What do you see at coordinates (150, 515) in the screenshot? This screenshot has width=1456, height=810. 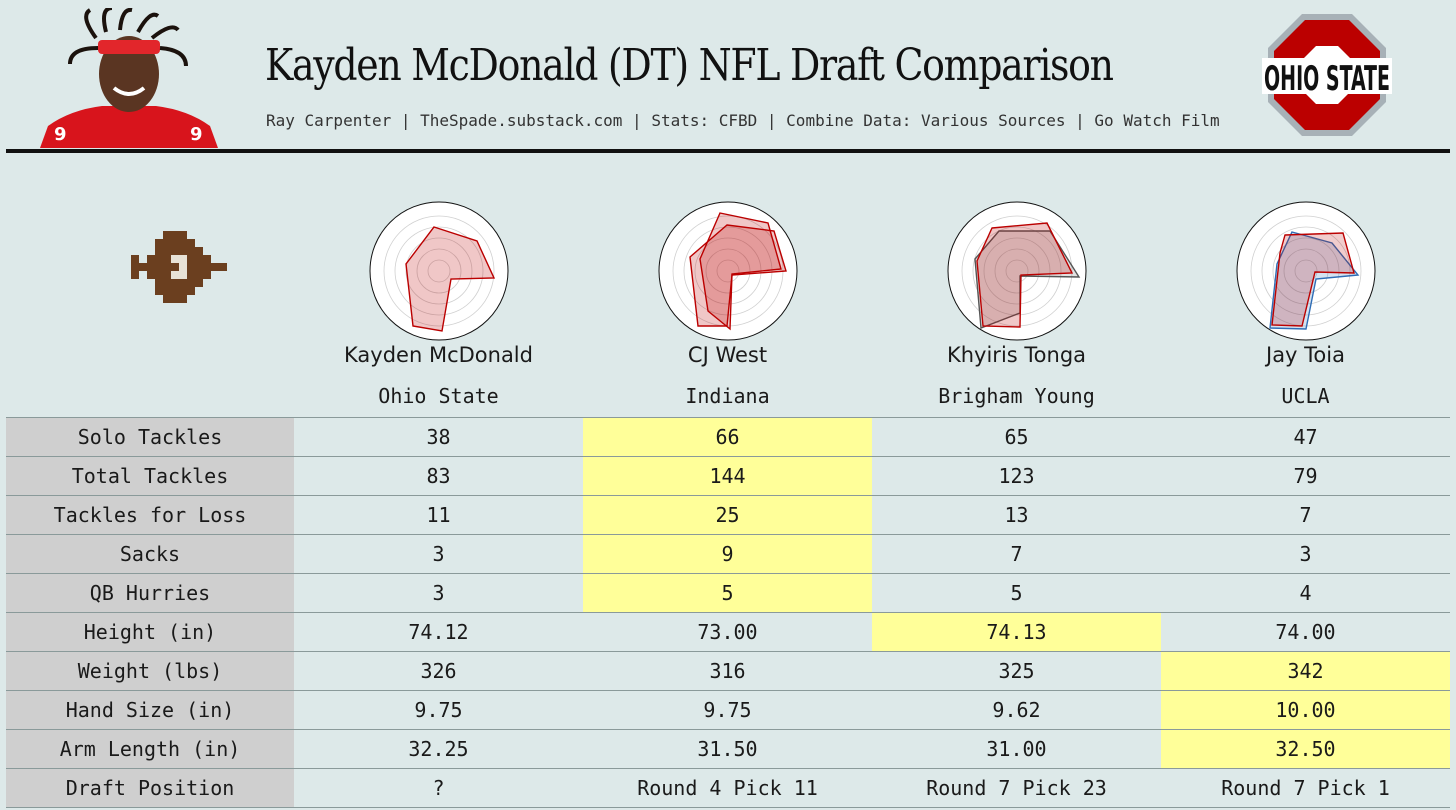 I see `row-label: Tackles for Loss` at bounding box center [150, 515].